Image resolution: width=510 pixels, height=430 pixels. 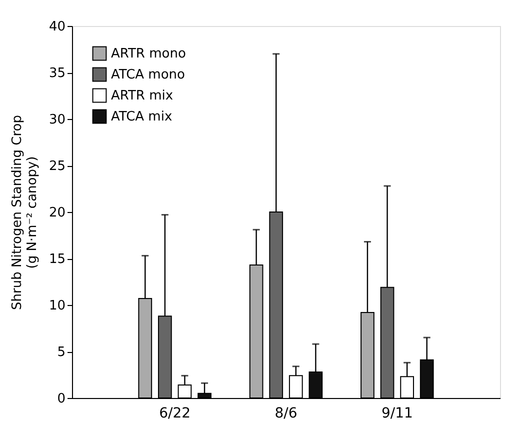 I want to click on x-tick-label: 6/22, so click(x=175, y=414).